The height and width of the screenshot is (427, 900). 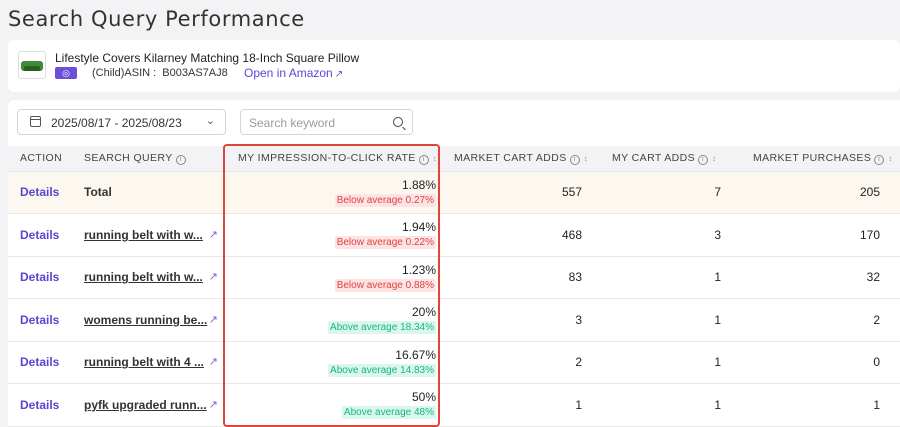 What do you see at coordinates (148, 159) in the screenshot?
I see `column-header-search-query: SEARCH QUERY i` at bounding box center [148, 159].